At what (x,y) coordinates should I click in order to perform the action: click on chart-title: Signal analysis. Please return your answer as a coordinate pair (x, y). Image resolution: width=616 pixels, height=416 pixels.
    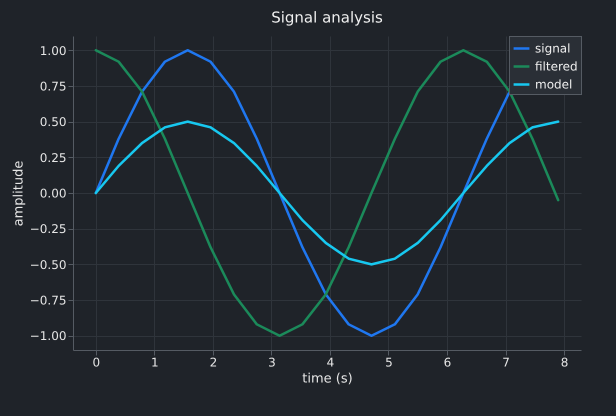
    Looking at the image, I should click on (327, 17).